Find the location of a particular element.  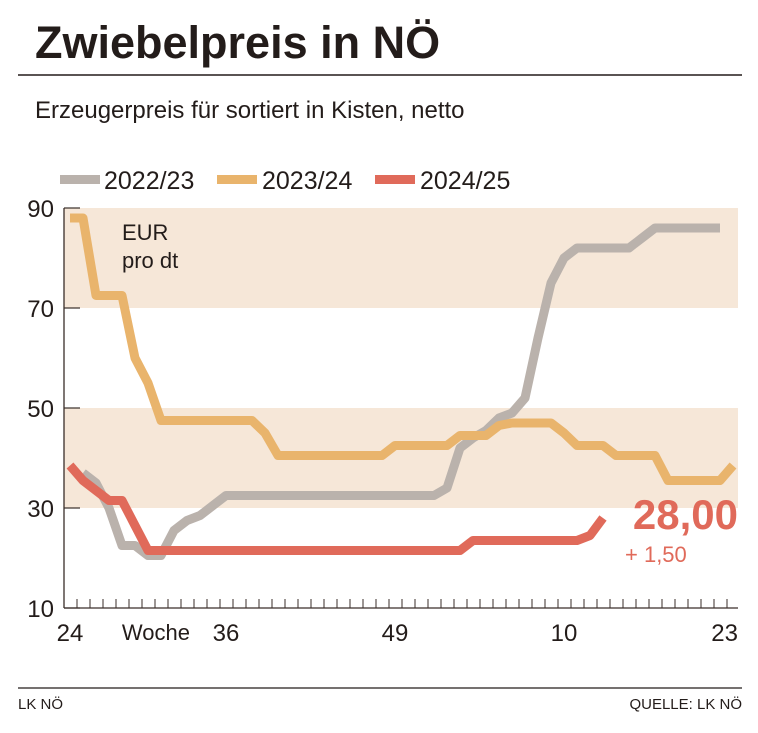

y-tick-label: 10 is located at coordinates (40, 609).